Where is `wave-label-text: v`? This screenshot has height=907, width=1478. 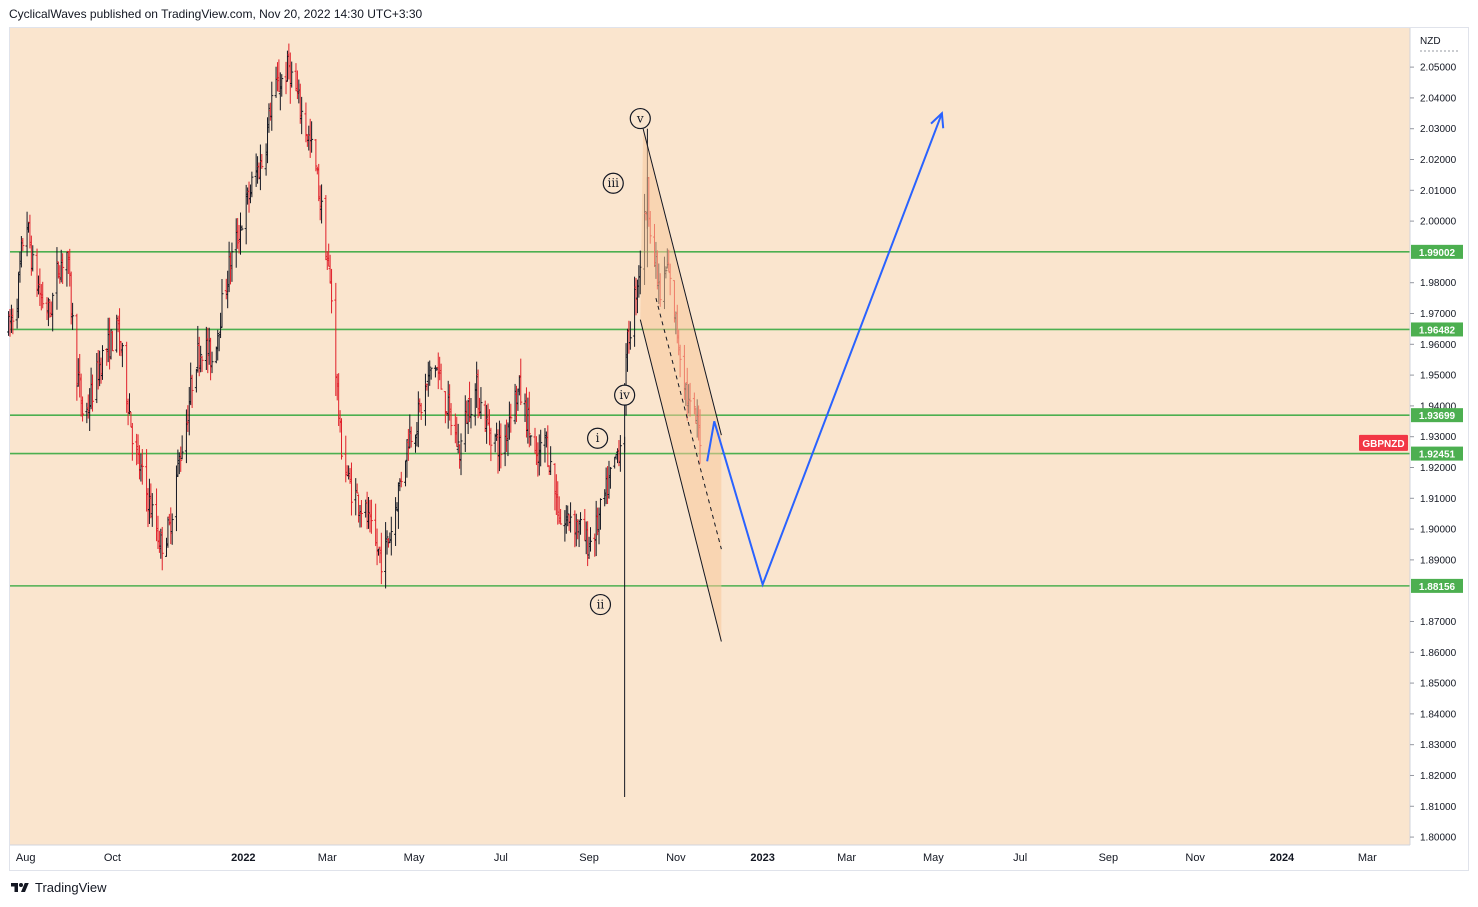
wave-label-text: v is located at coordinates (640, 119).